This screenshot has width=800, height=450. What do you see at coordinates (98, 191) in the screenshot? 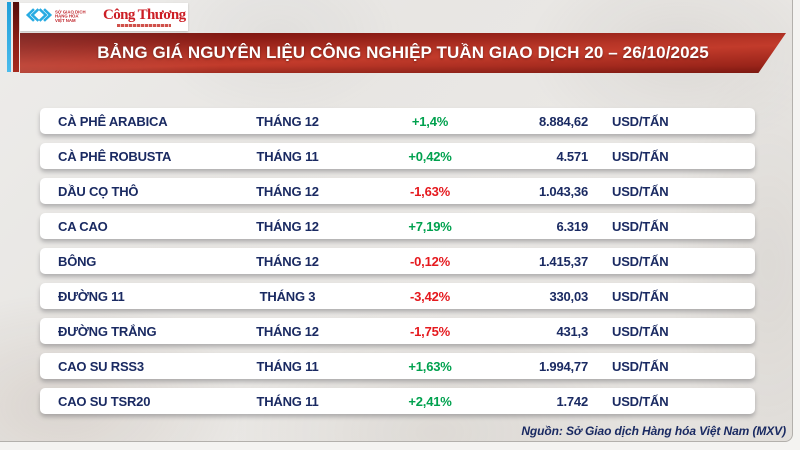
I see `commodity-name: DẦU CỌ THÔ` at bounding box center [98, 191].